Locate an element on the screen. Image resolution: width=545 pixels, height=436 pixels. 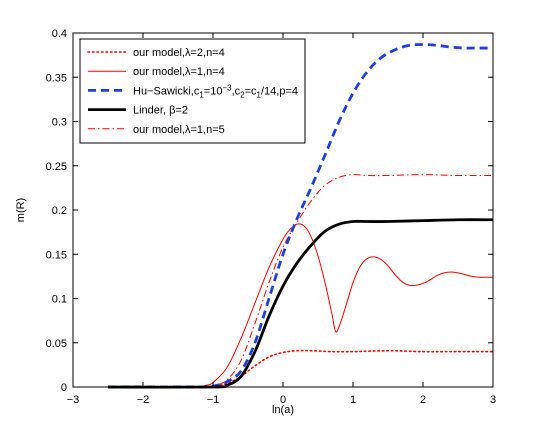
legend-label-linder: Linder, β=2 is located at coordinates (160, 111).